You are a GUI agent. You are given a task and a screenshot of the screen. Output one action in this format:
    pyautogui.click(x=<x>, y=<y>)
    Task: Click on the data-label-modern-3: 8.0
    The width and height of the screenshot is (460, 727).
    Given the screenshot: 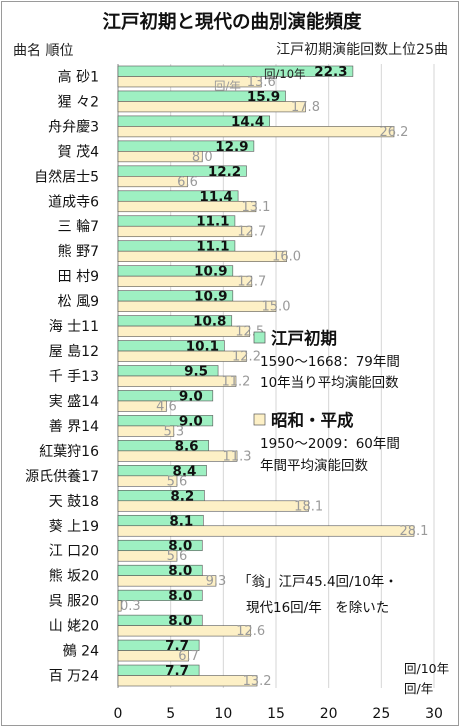 What is the action you would take?
    pyautogui.click(x=202, y=157)
    